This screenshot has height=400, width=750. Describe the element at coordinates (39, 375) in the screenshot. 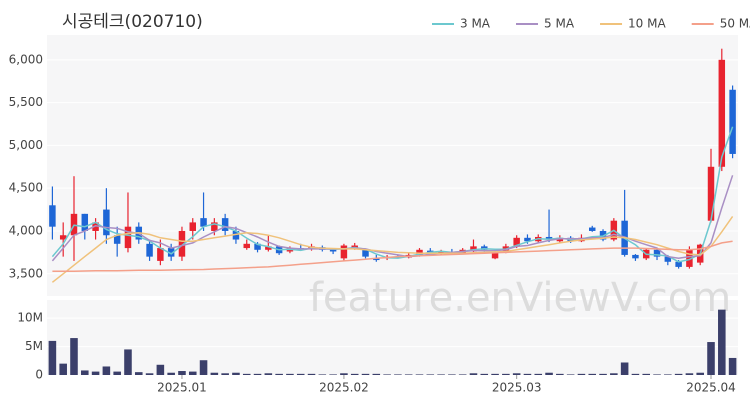

I see `y-tick-label: 0` at that location.